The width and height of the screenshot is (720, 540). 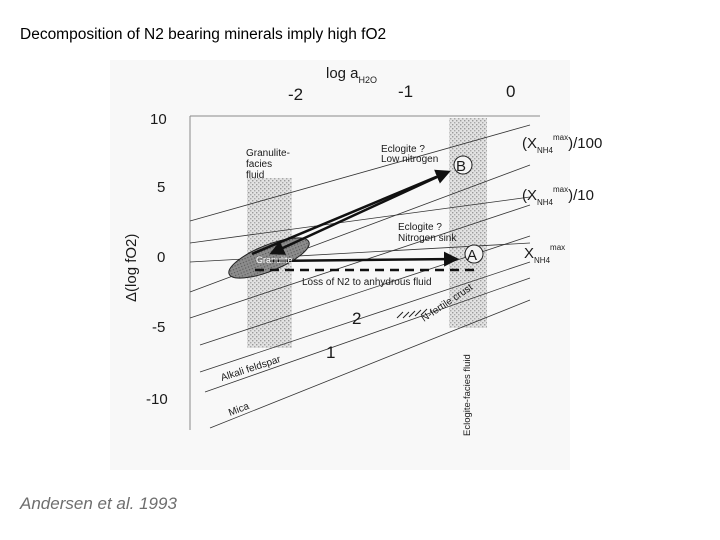 What do you see at coordinates (161, 257) in the screenshot?
I see `left-tick-0: 0` at bounding box center [161, 257].